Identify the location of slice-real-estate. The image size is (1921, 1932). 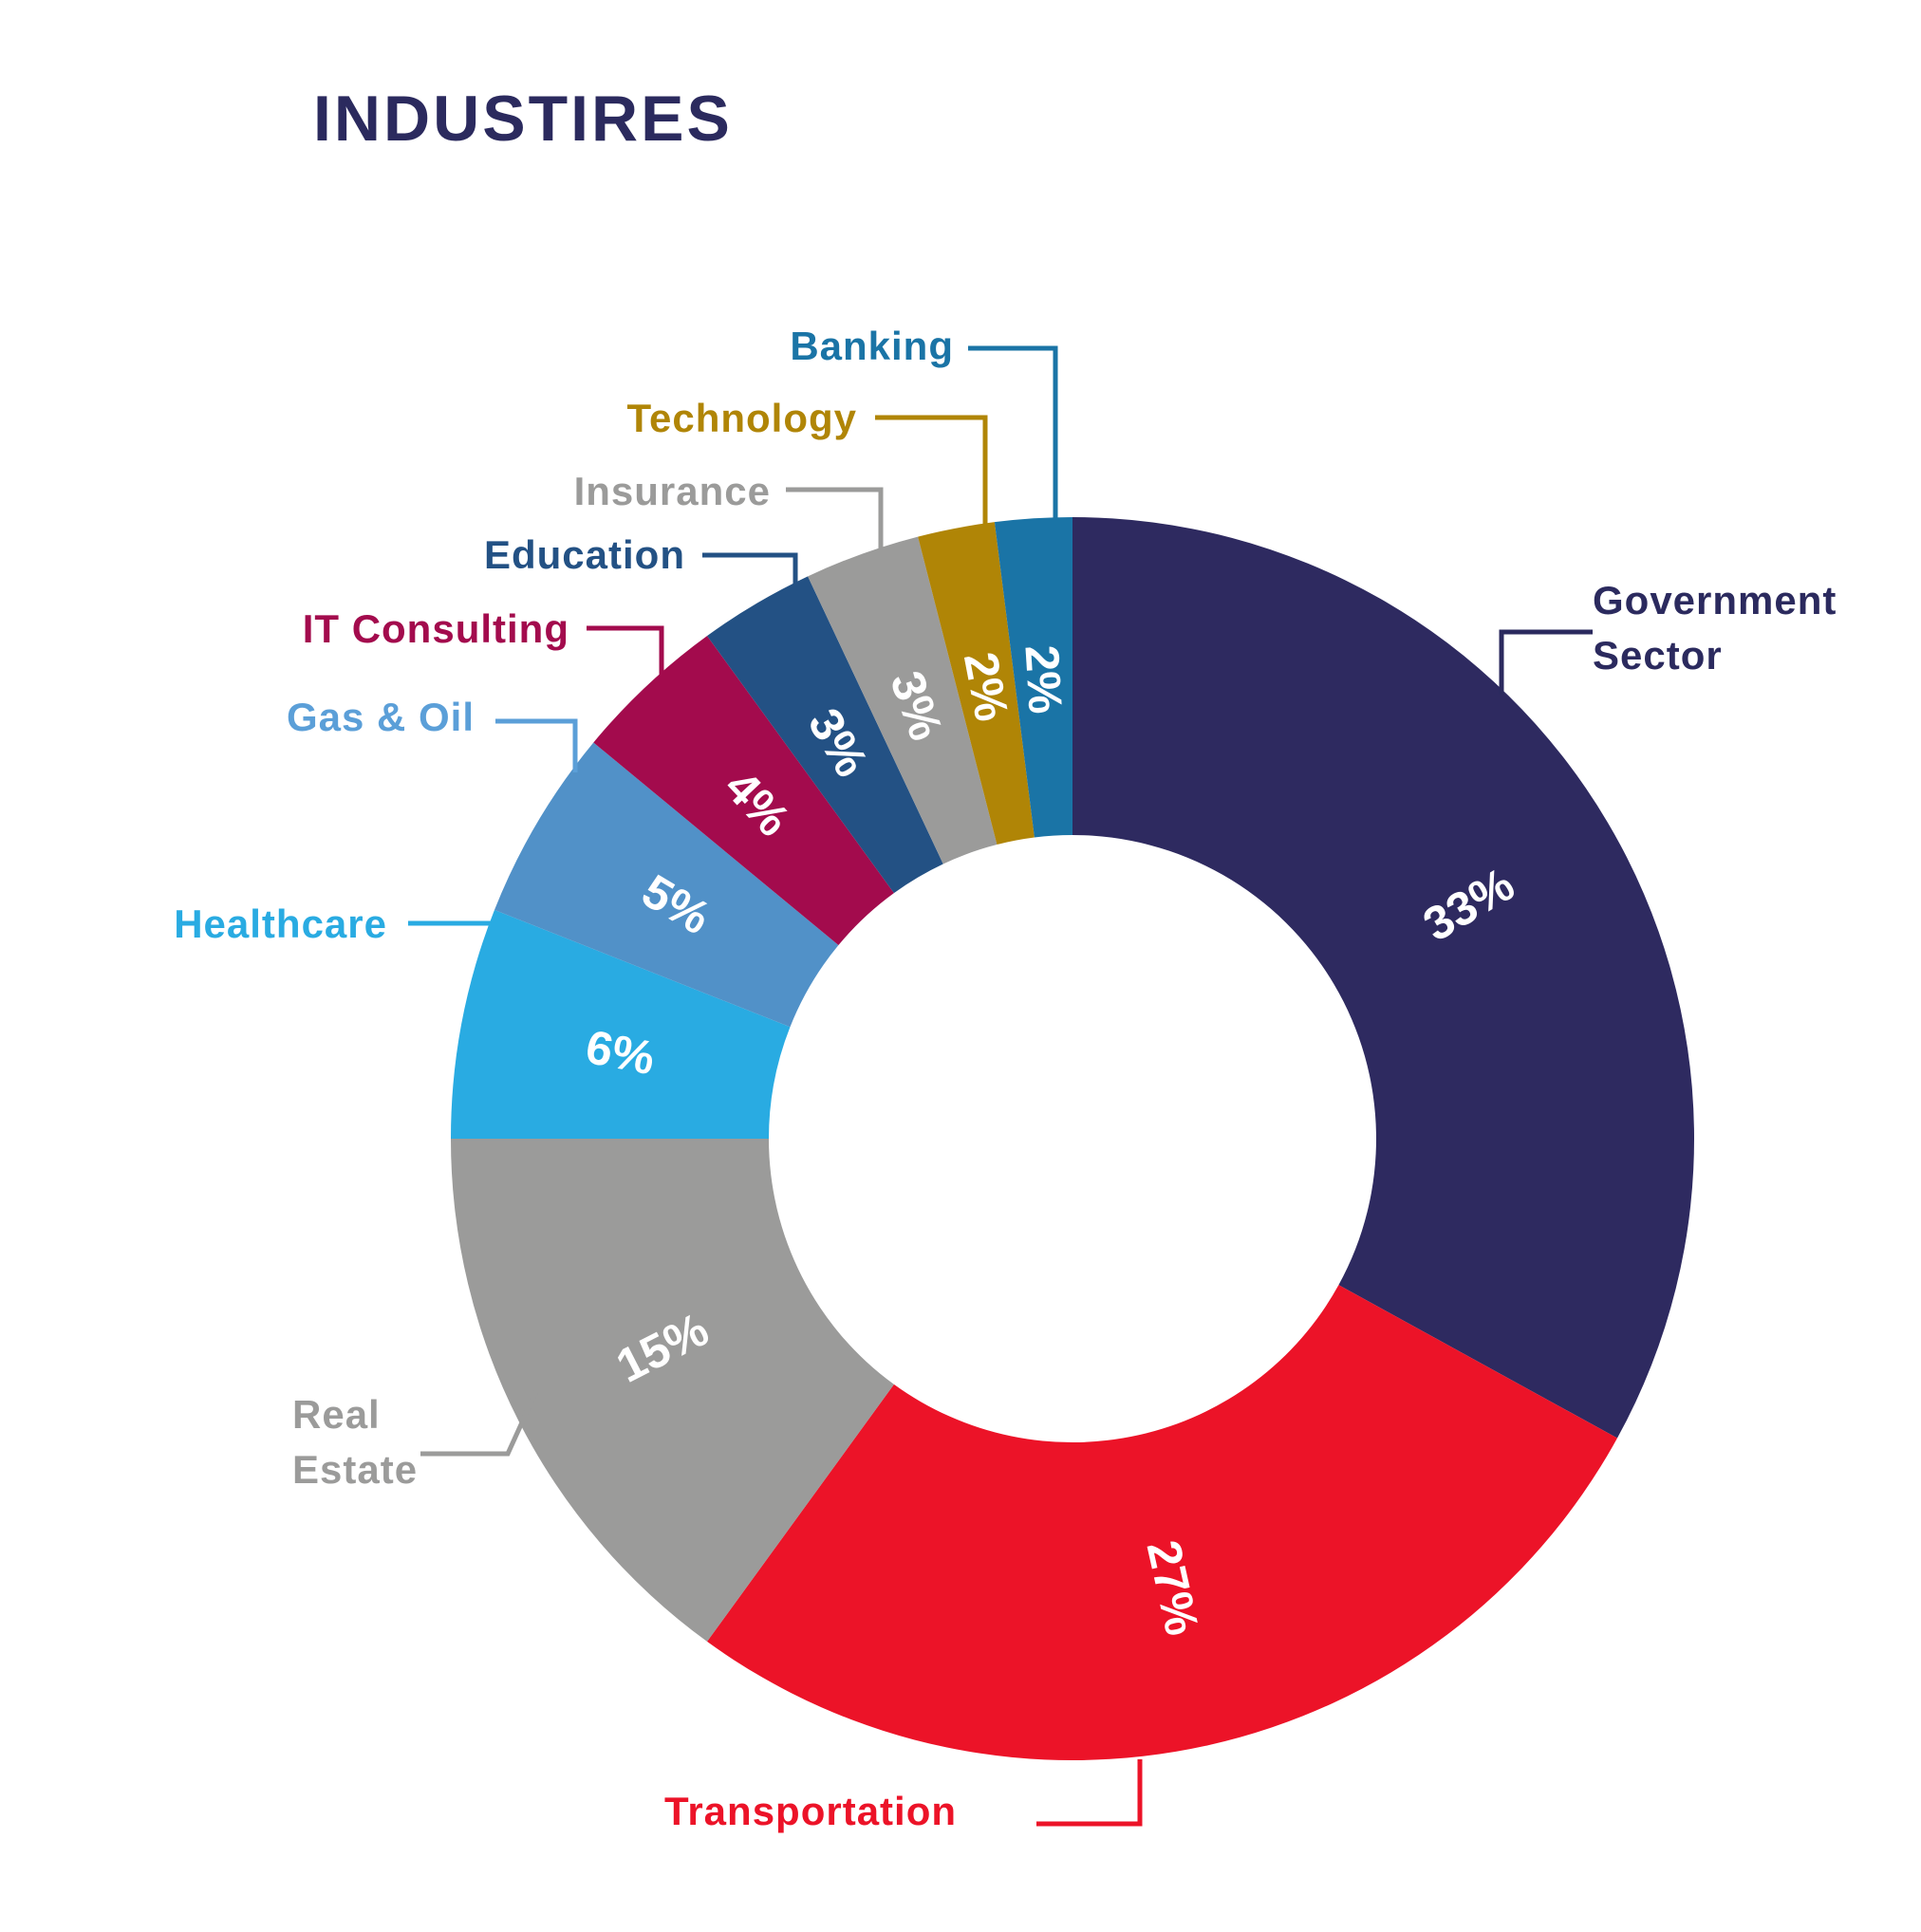
(673, 1390).